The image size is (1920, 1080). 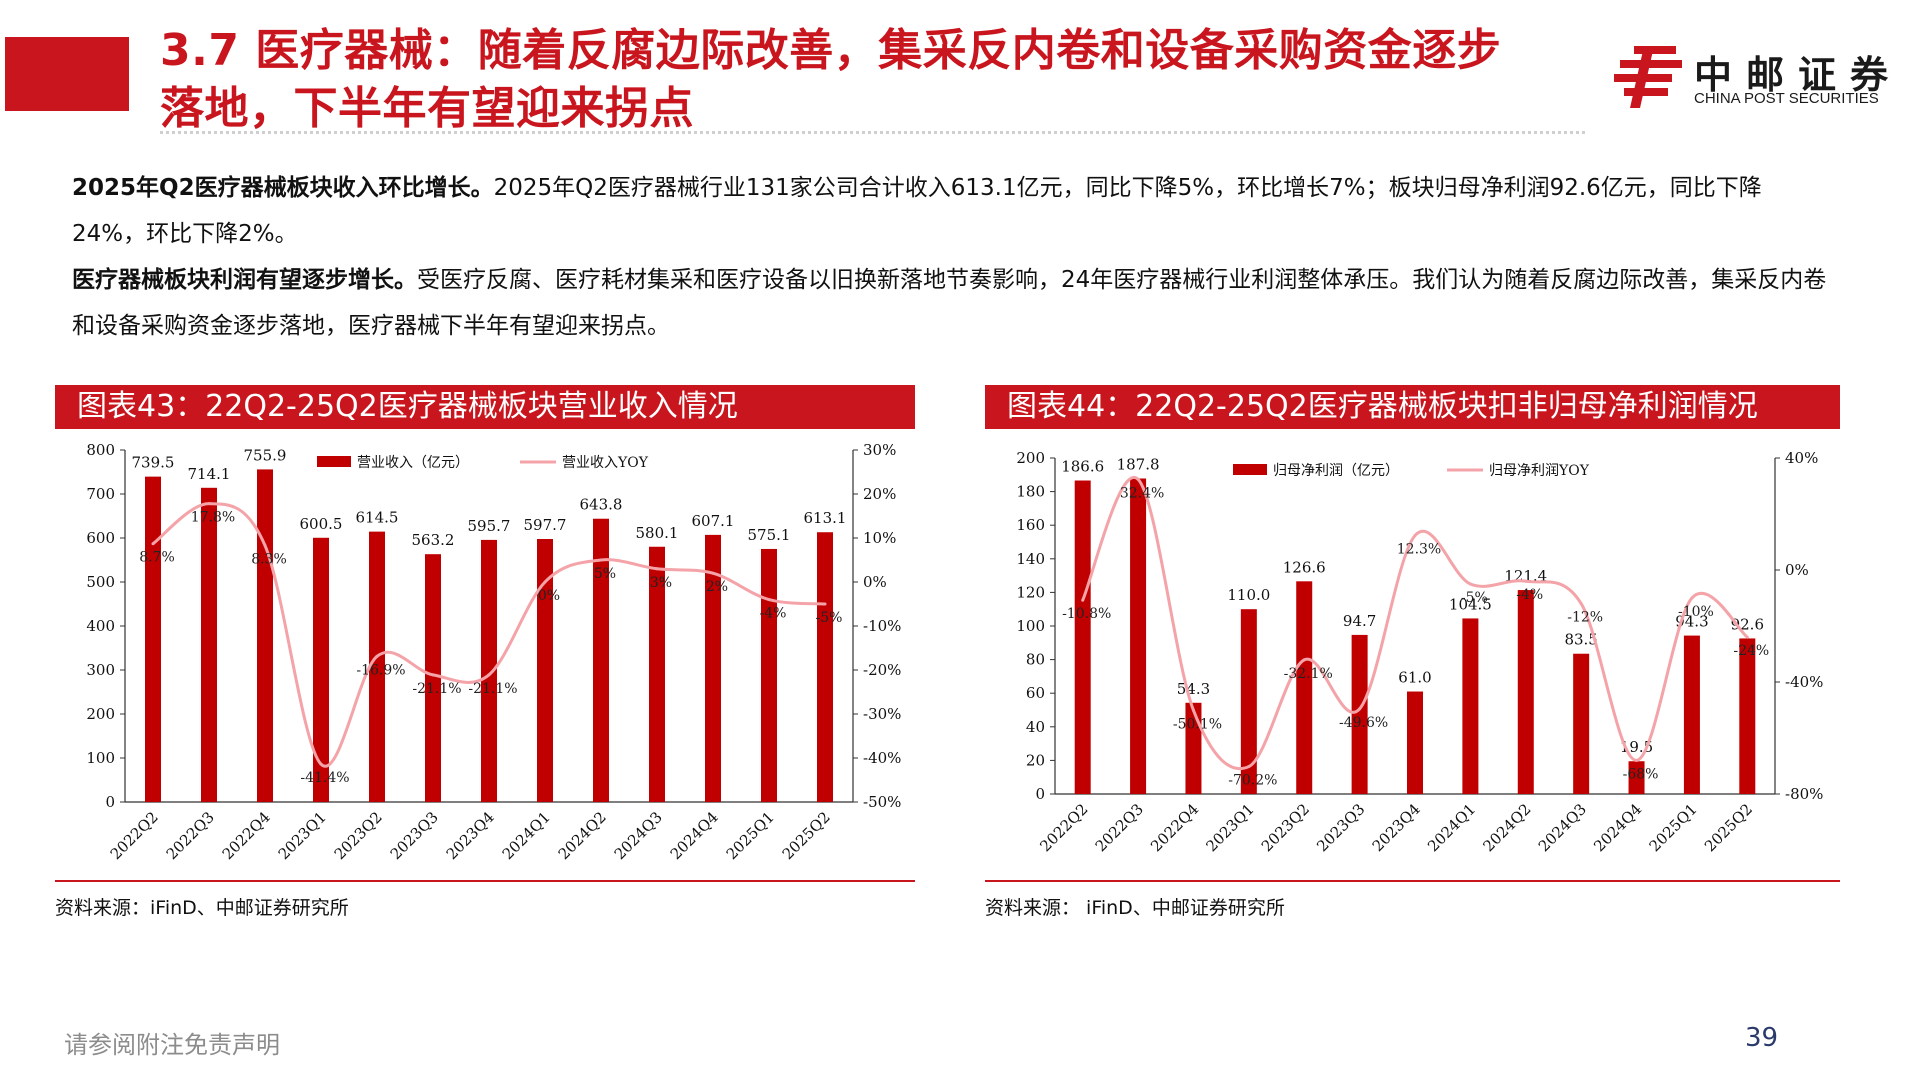 What do you see at coordinates (1030, 626) in the screenshot?
I see `chart44-y-tick-label: 100` at bounding box center [1030, 626].